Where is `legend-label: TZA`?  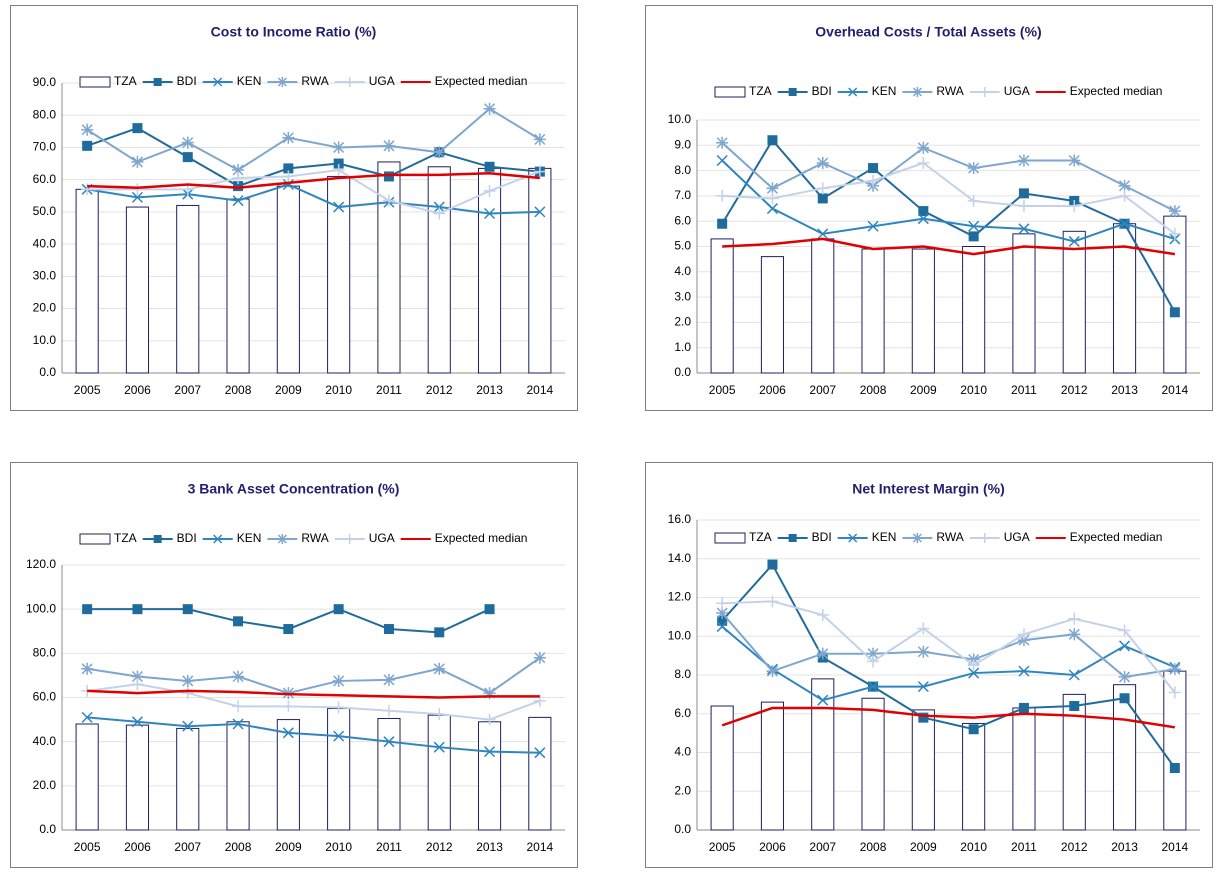
legend-label: TZA is located at coordinates (760, 537).